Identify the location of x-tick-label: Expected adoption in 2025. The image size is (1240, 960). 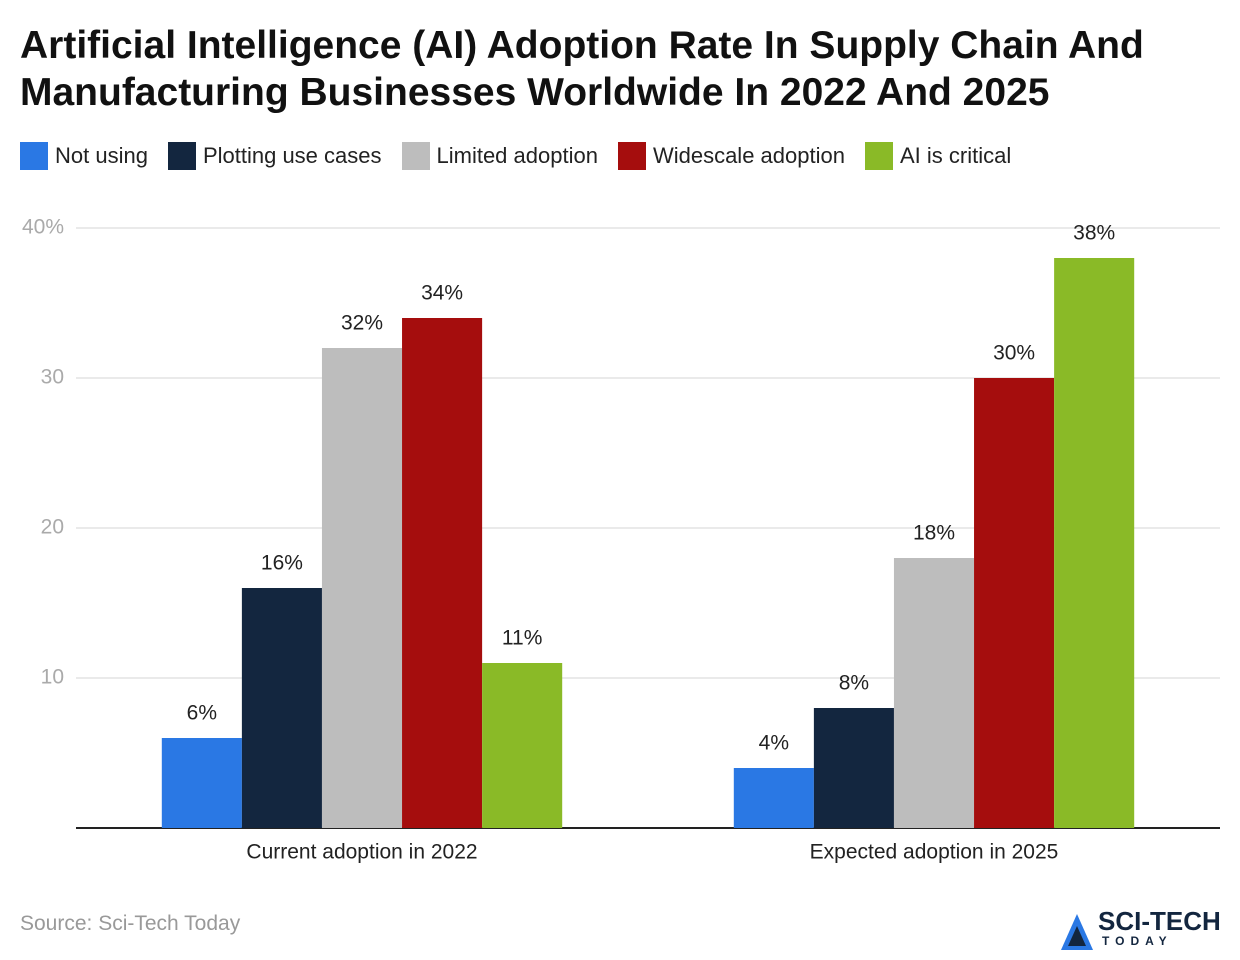
(934, 852).